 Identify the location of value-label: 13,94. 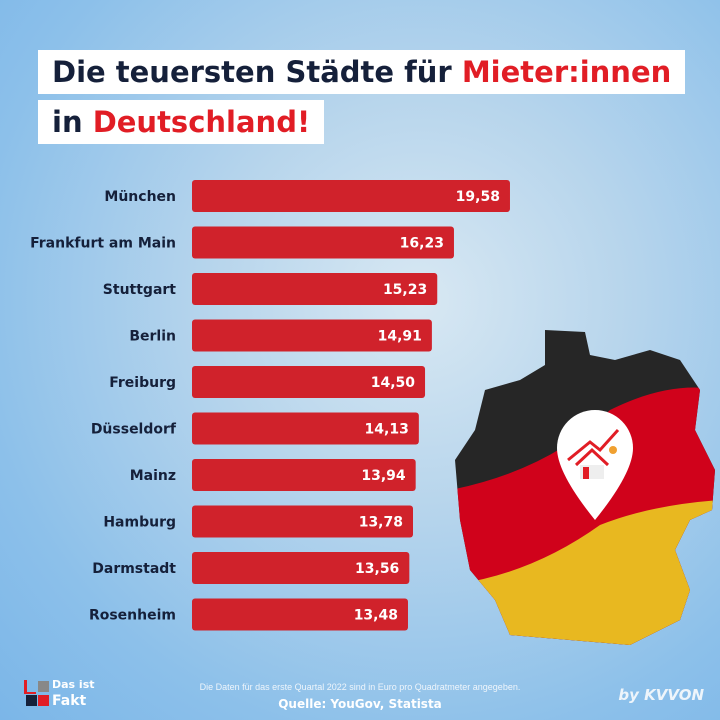
(383, 476).